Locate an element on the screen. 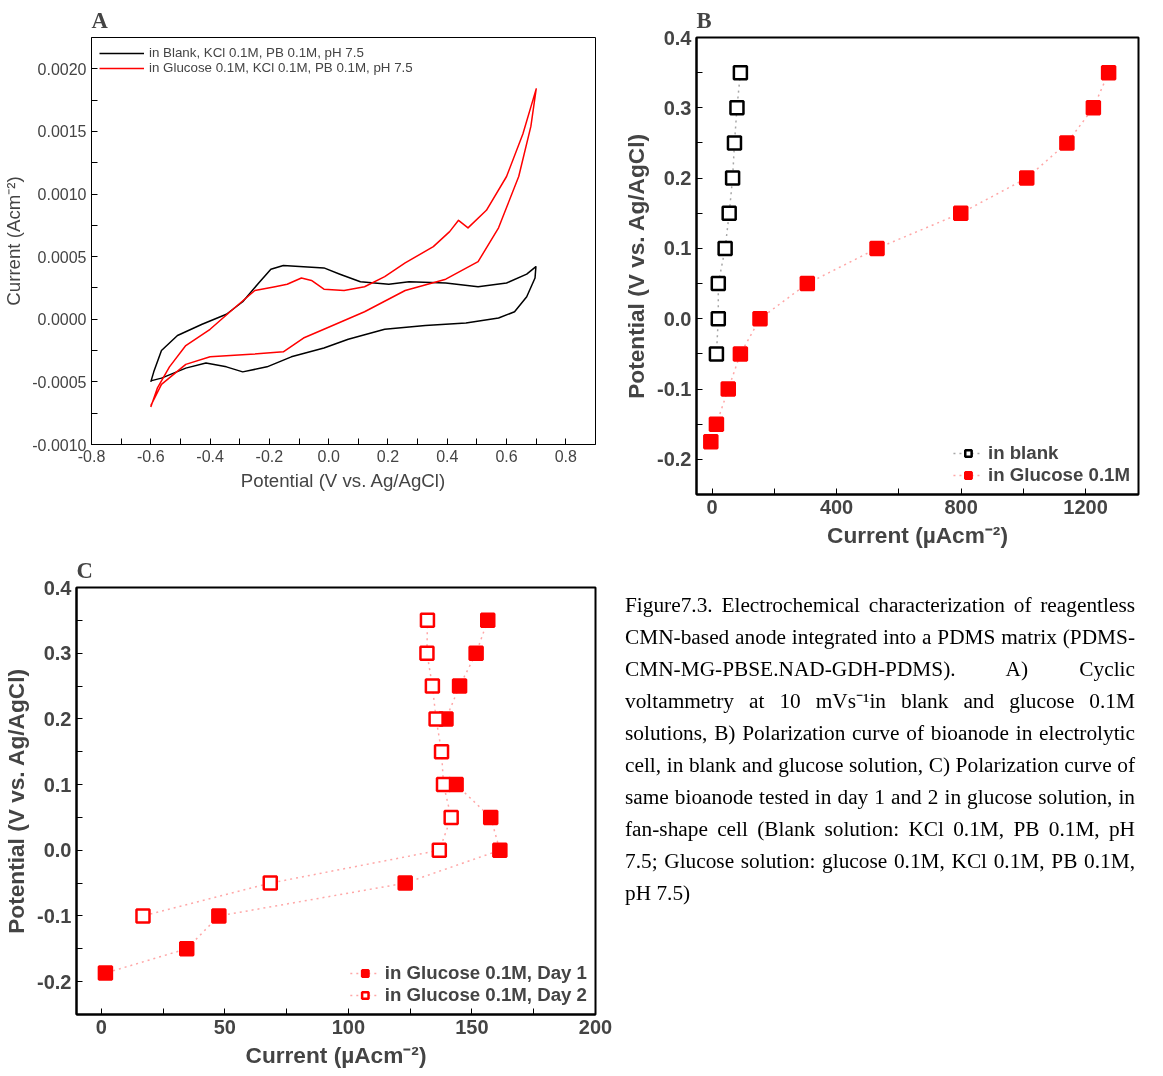 The height and width of the screenshot is (1076, 1163). x-tick-label: 0.4 is located at coordinates (447, 456).